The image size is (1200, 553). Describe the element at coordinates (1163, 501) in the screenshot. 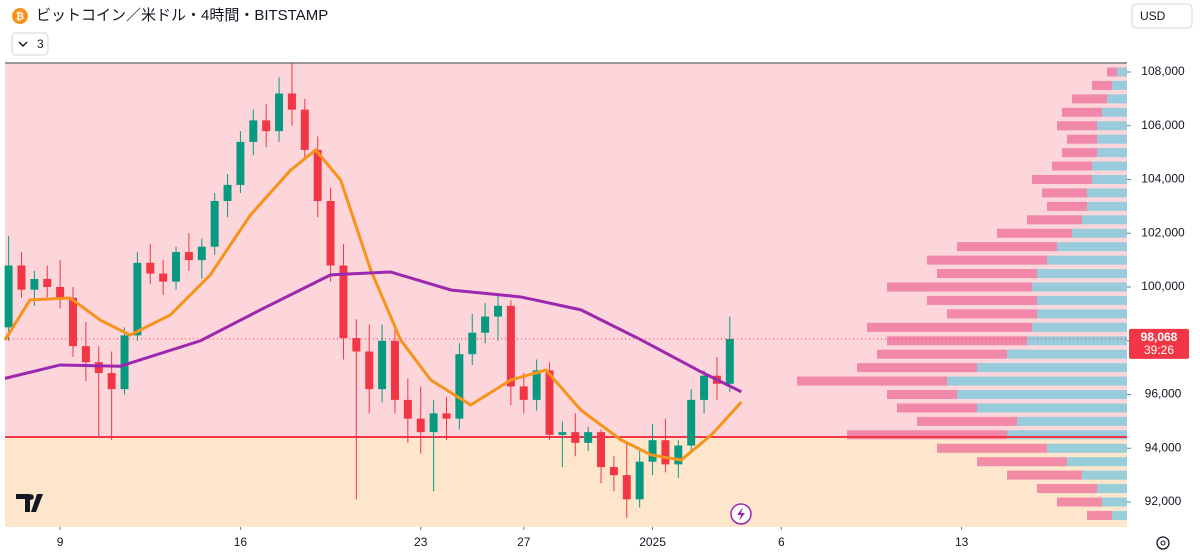

I see `y-tick-label: 92,000` at that location.